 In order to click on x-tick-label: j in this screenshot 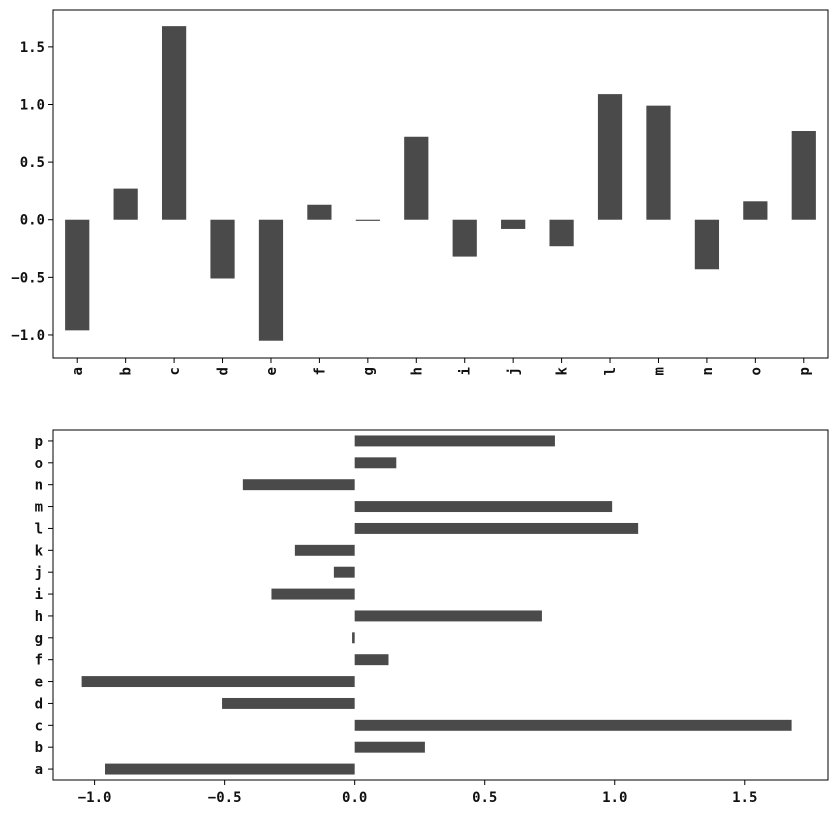, I will do `click(514, 371)`.